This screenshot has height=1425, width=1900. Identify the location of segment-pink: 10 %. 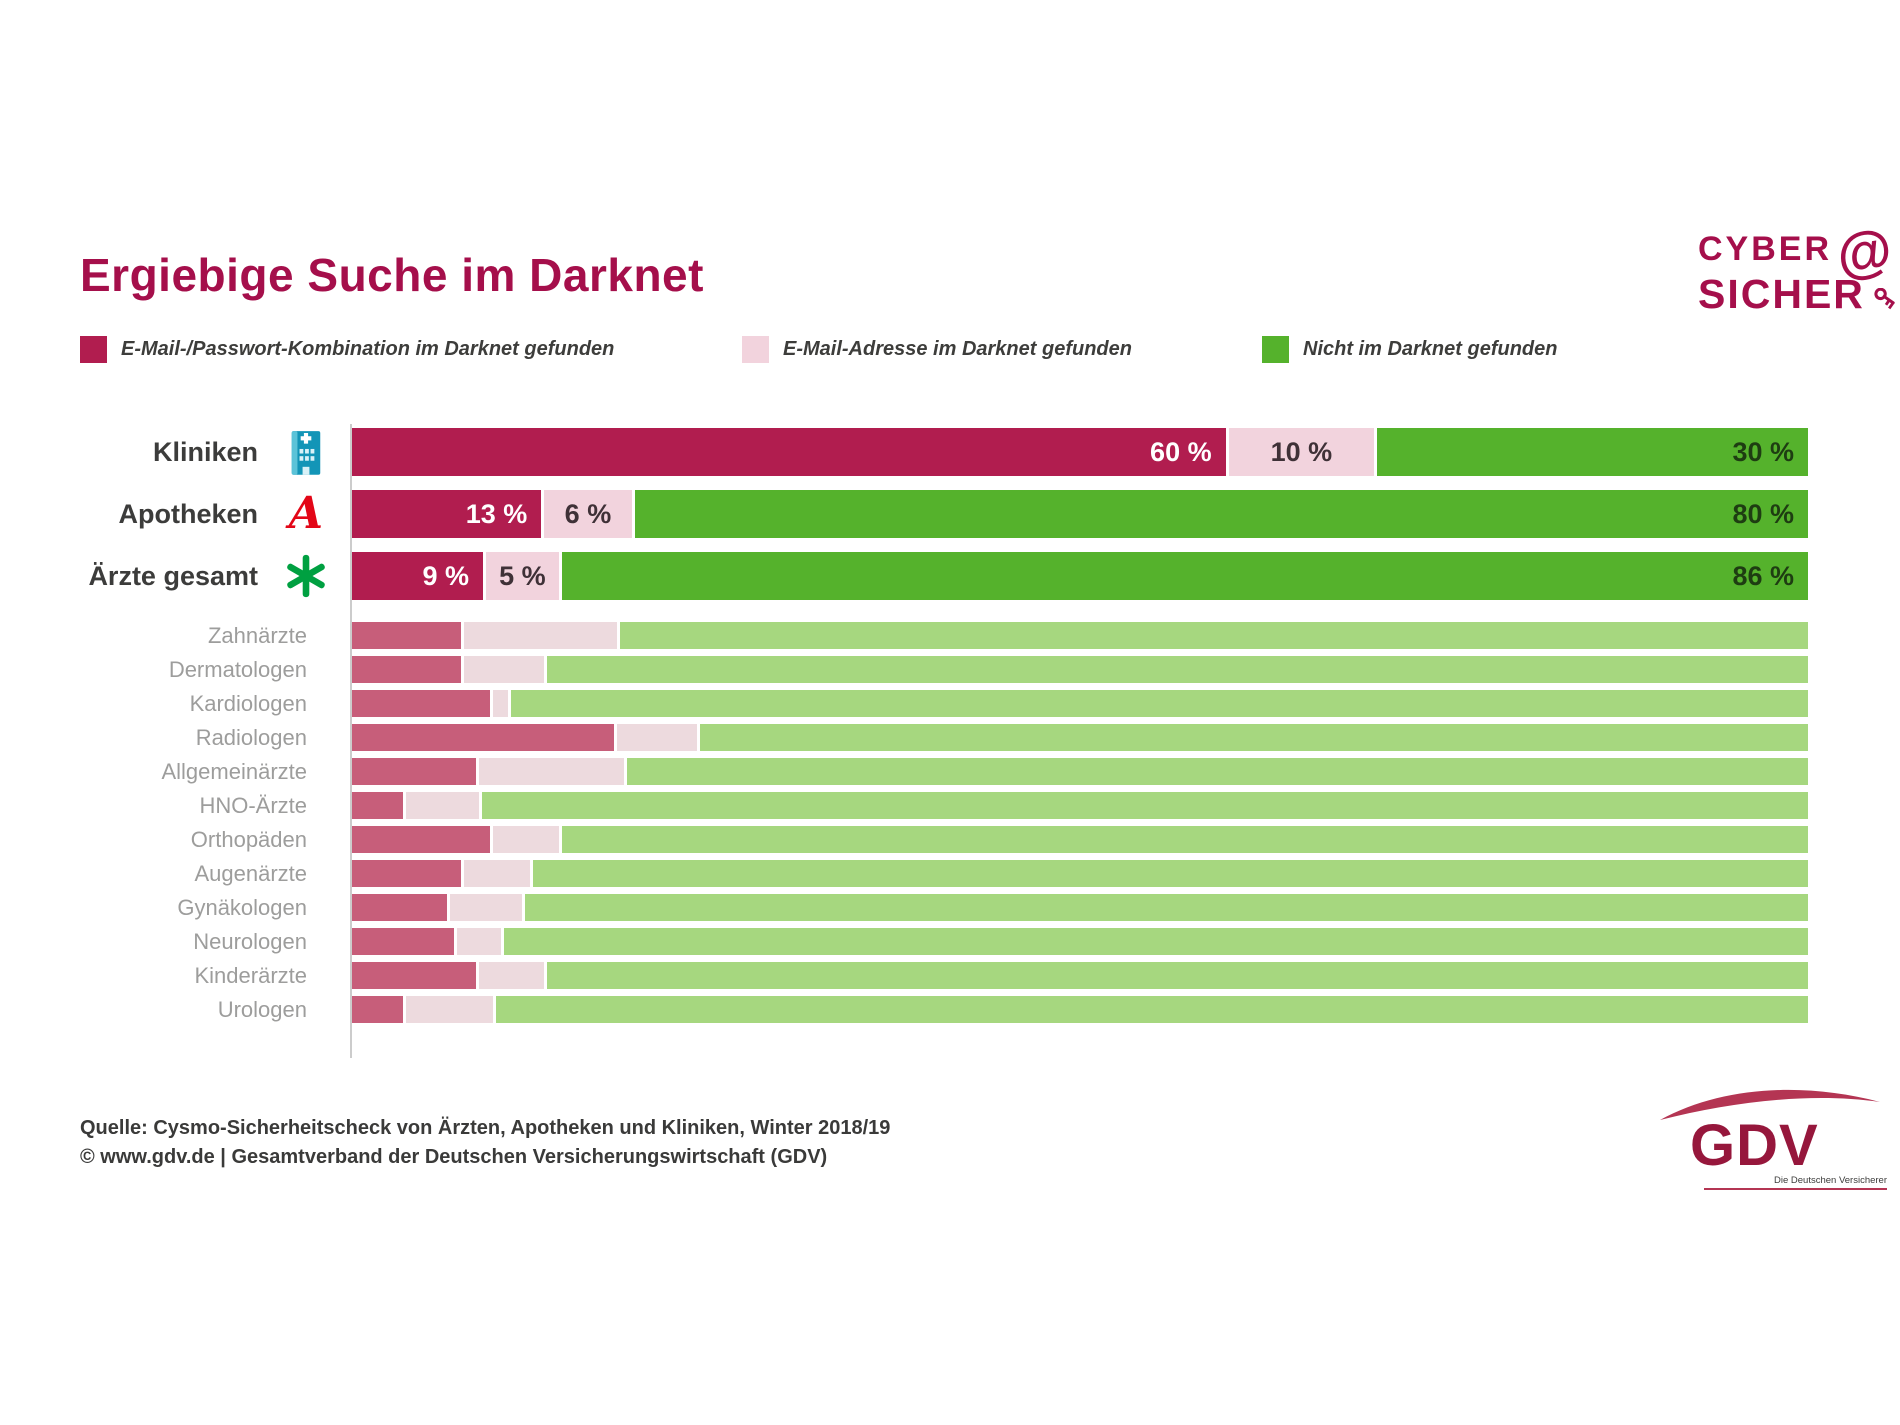
(1301, 452).